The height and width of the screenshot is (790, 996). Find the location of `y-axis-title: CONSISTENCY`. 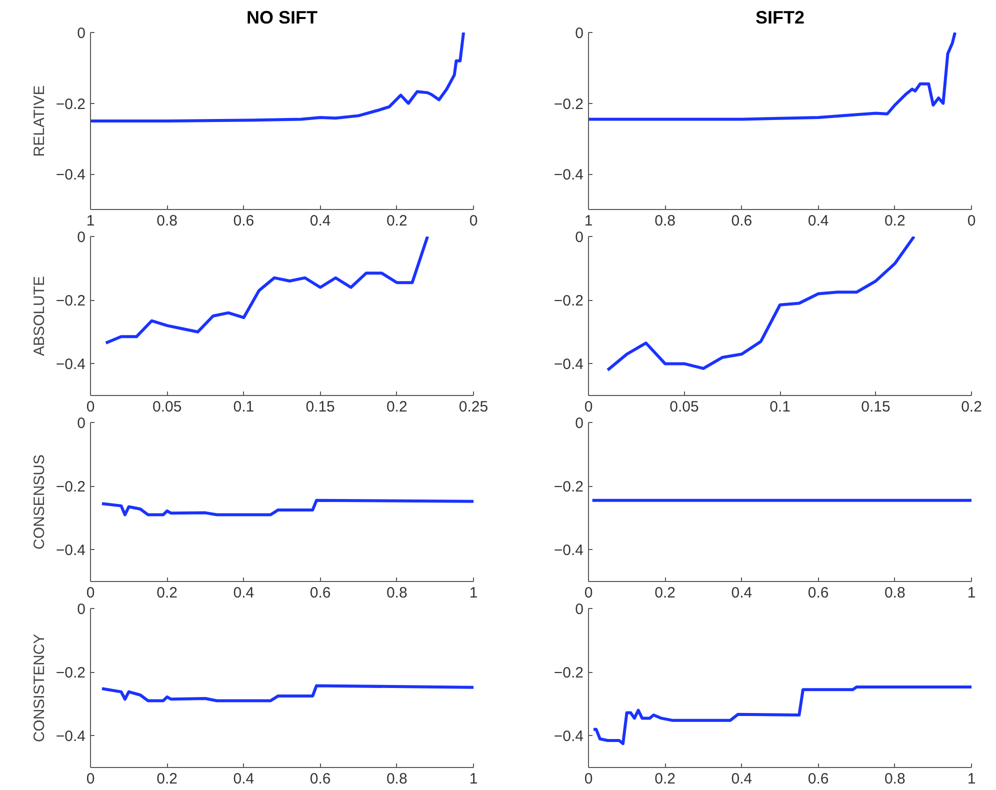

y-axis-title: CONSISTENCY is located at coordinates (39, 688).